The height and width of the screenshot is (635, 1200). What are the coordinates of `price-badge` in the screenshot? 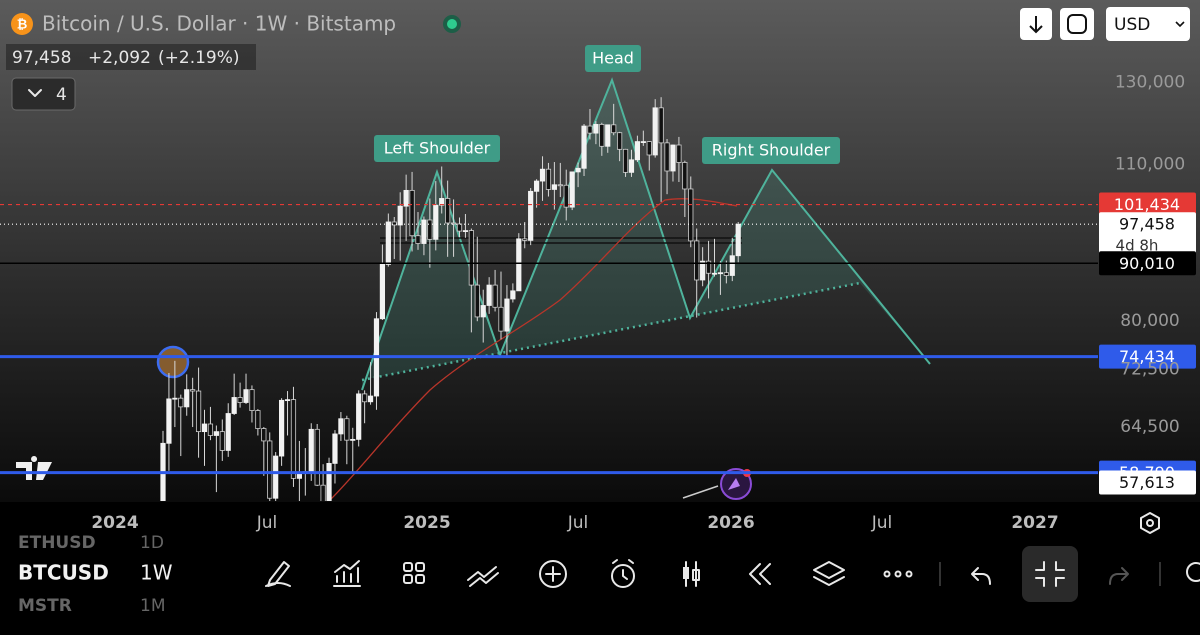 It's located at (1147, 356).